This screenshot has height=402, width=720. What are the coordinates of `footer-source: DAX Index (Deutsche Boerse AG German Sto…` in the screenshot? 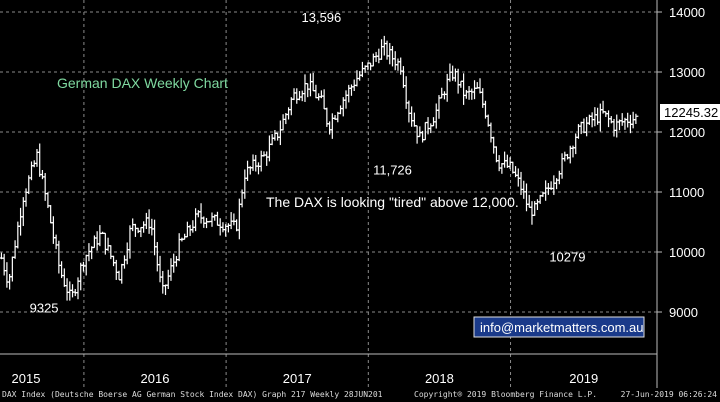 It's located at (192, 394).